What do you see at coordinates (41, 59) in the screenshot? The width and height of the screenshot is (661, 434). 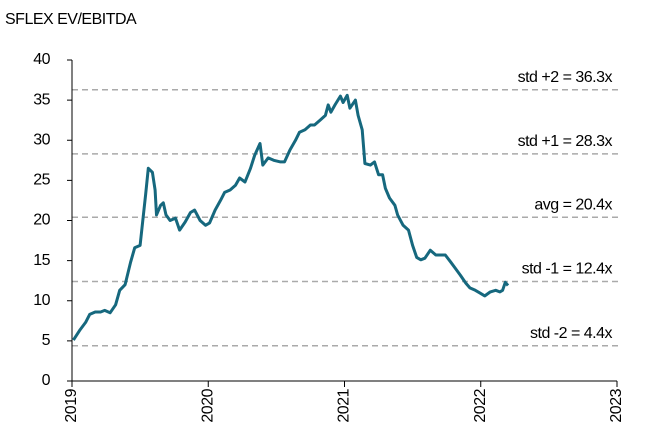 I see `y-tick-label: 40` at bounding box center [41, 59].